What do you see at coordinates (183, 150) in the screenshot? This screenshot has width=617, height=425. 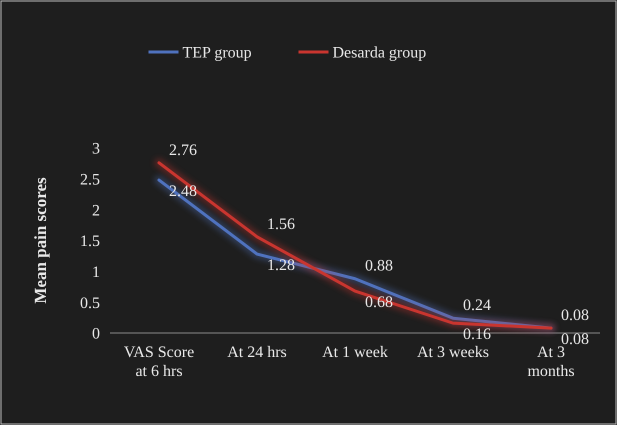 I see `data-label: 2.76` at bounding box center [183, 150].